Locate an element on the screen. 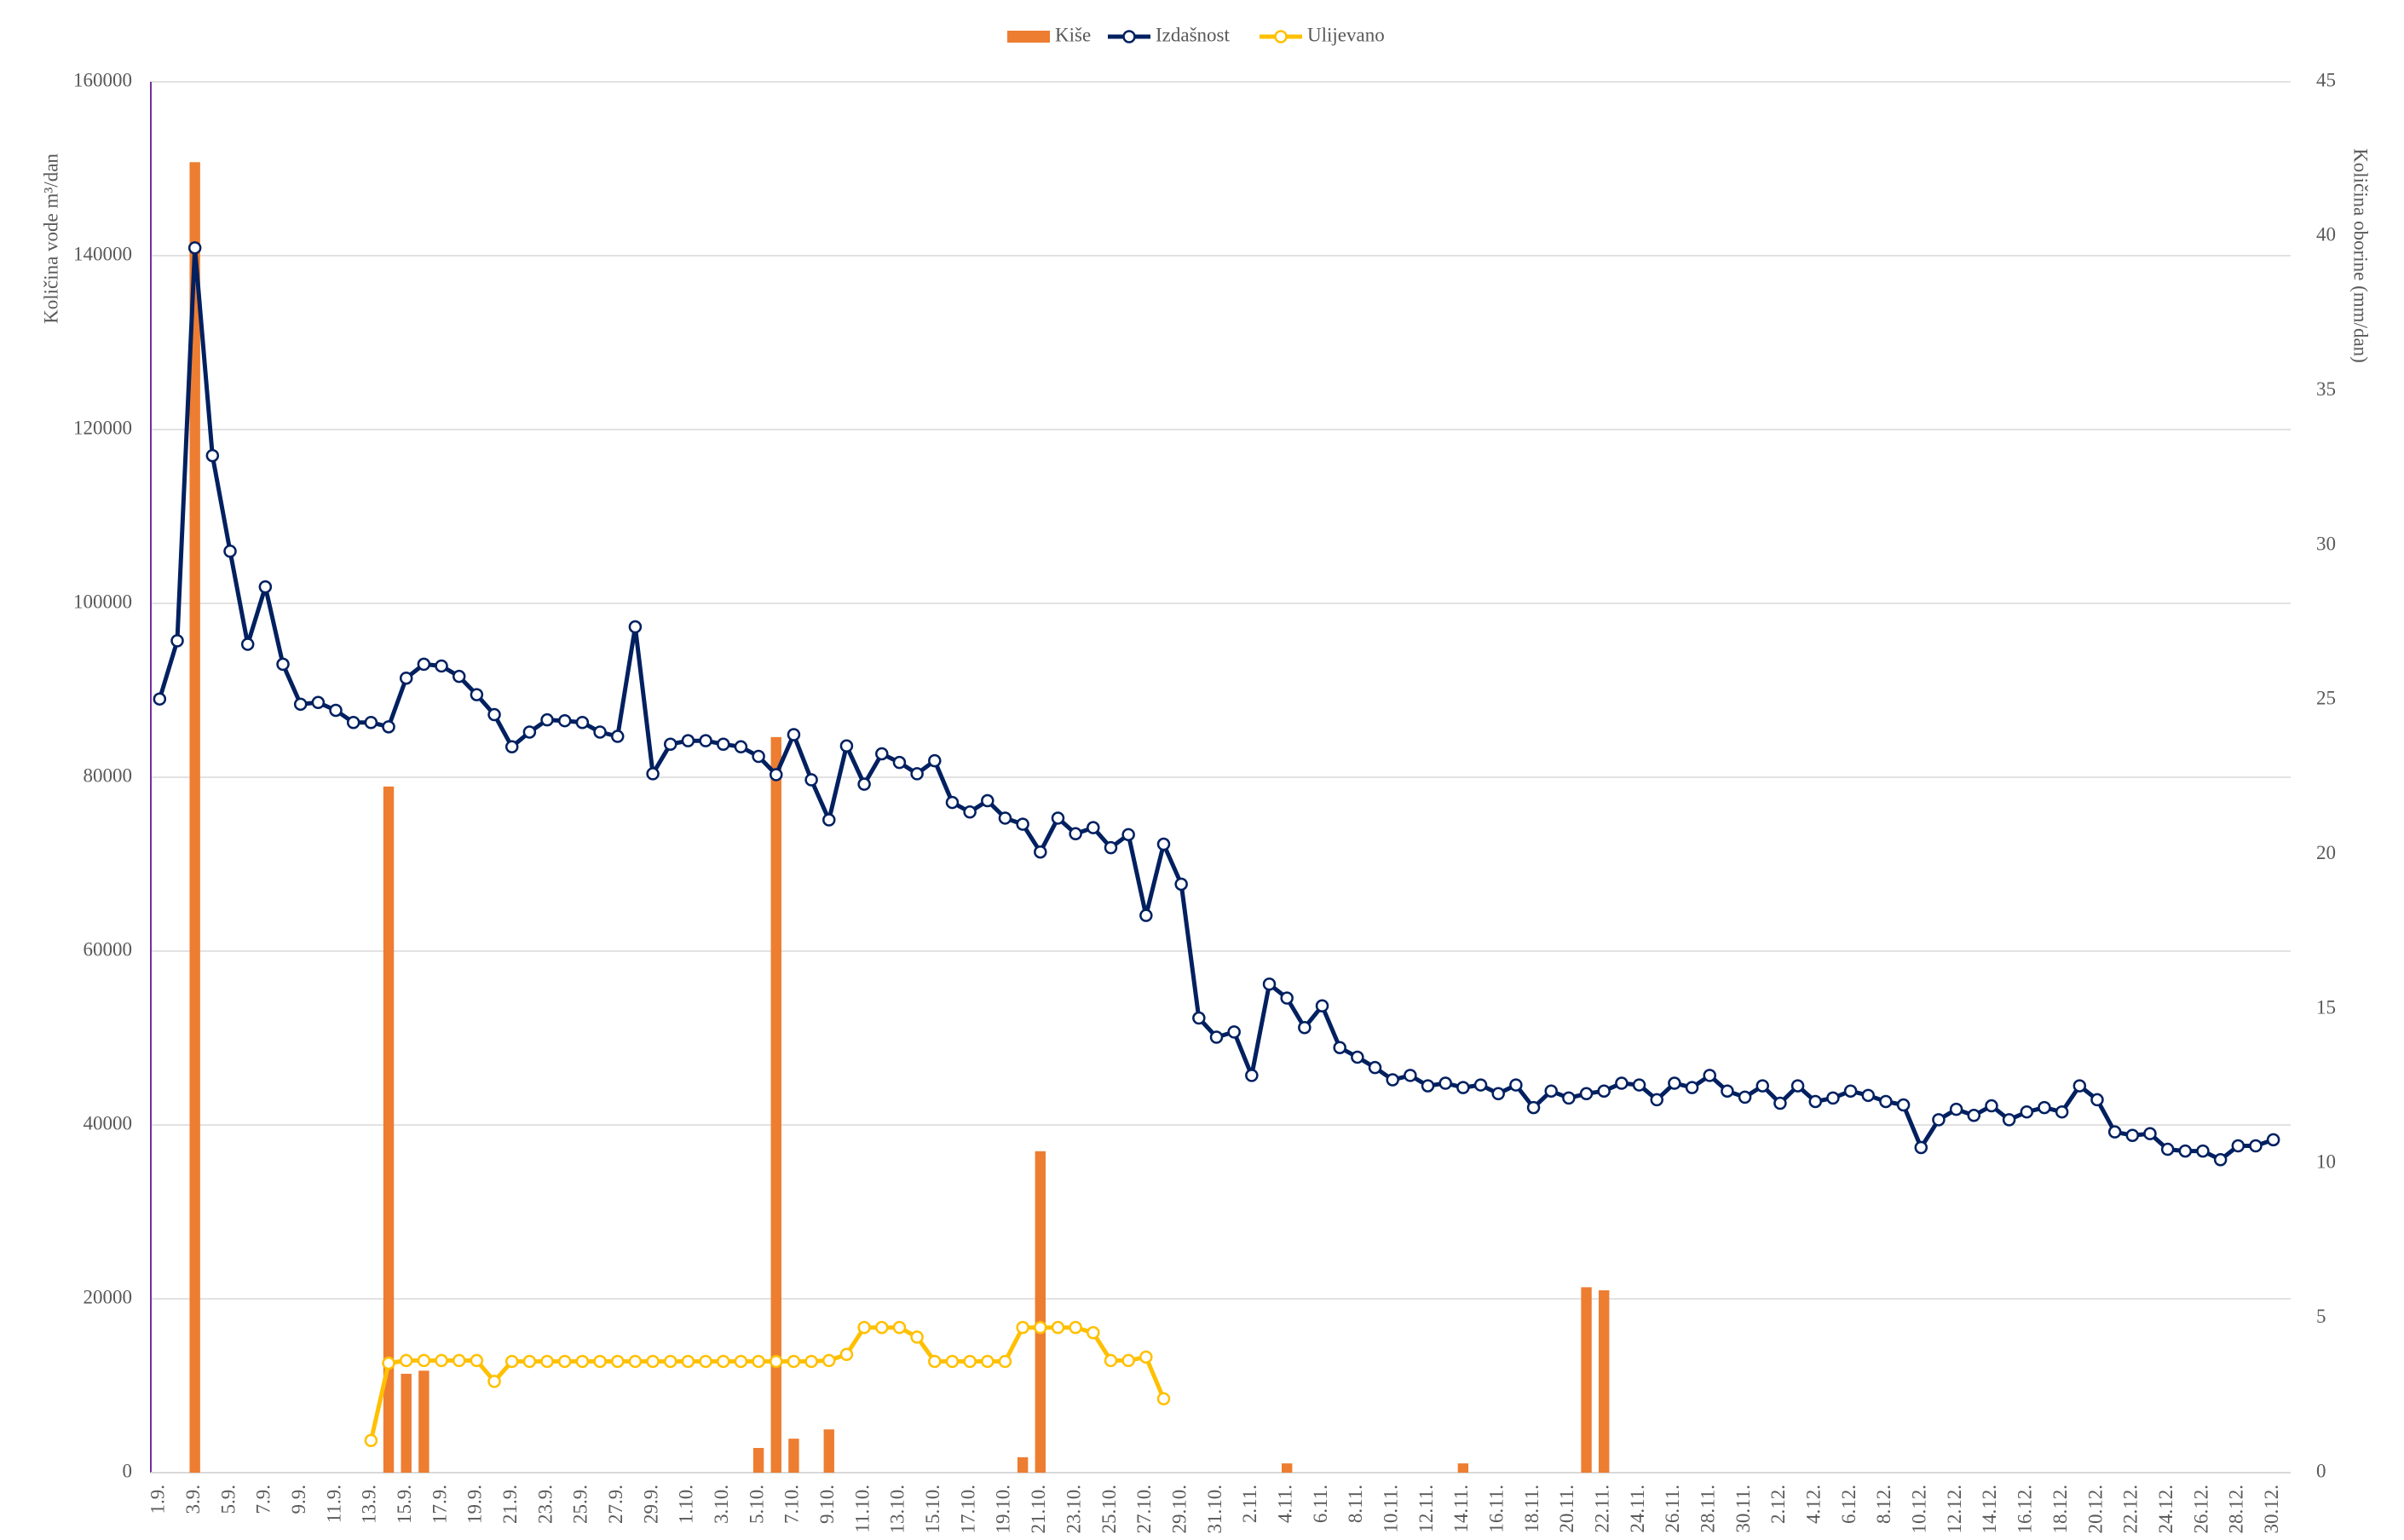 The height and width of the screenshot is (1540, 2404). y2-axis-title: Količina oborine (mm/dan) is located at coordinates (2361, 255).